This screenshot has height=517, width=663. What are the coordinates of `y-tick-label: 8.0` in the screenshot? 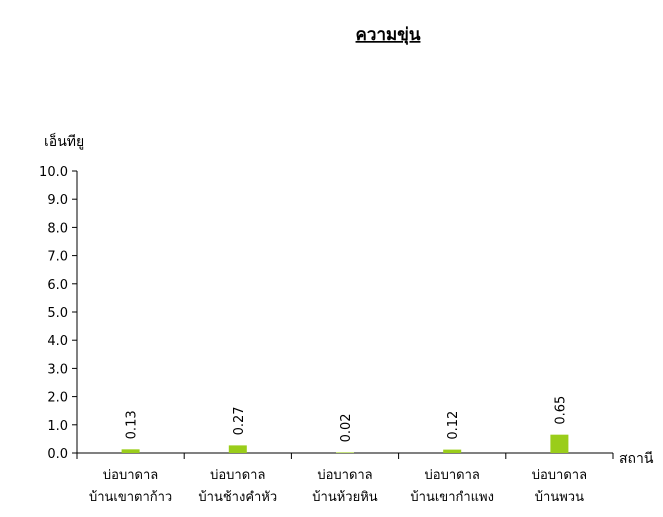 It's located at (57, 228).